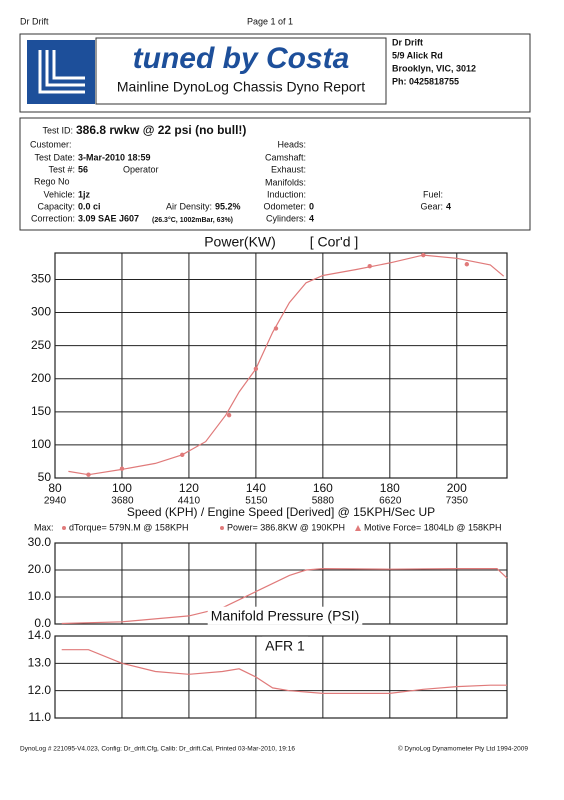 The image size is (564, 800). Describe the element at coordinates (41, 411) in the screenshot. I see `y-tick-label: 150` at that location.